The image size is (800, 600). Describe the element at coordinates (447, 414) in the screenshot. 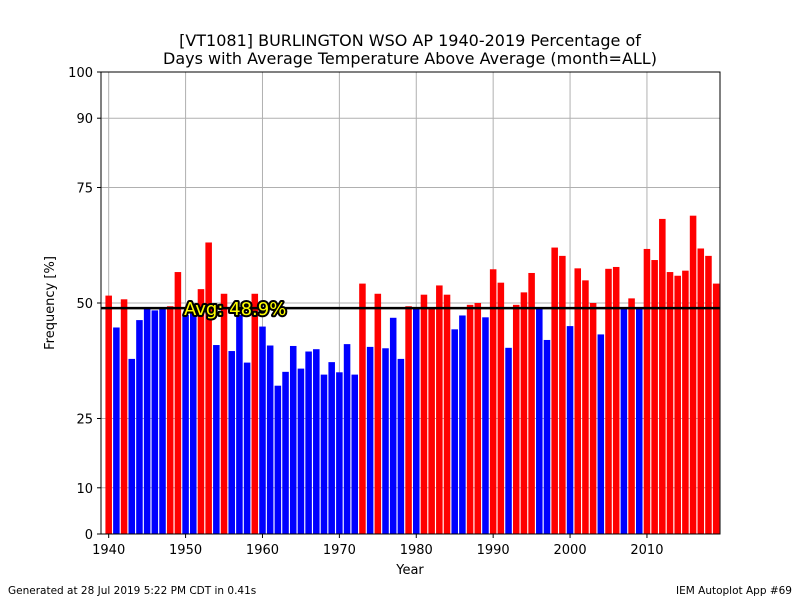

I see `bar-1984` at that location.